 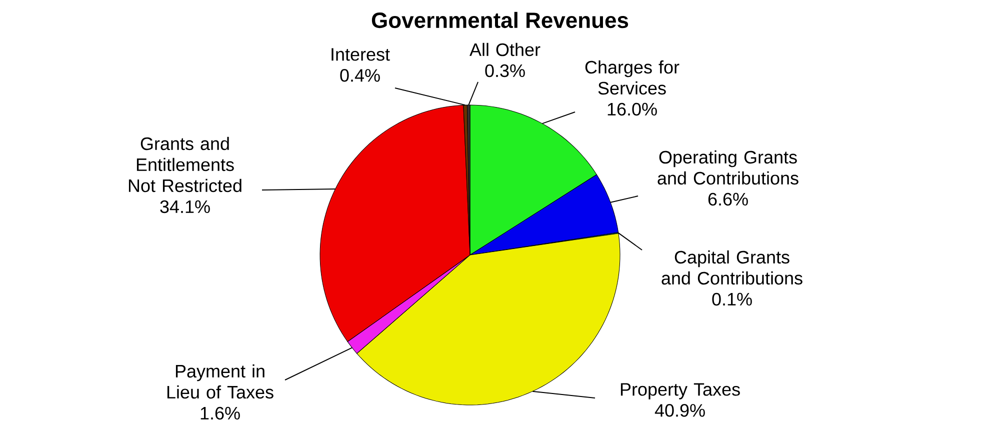 I want to click on data-label: 0.3%, so click(x=505, y=71).